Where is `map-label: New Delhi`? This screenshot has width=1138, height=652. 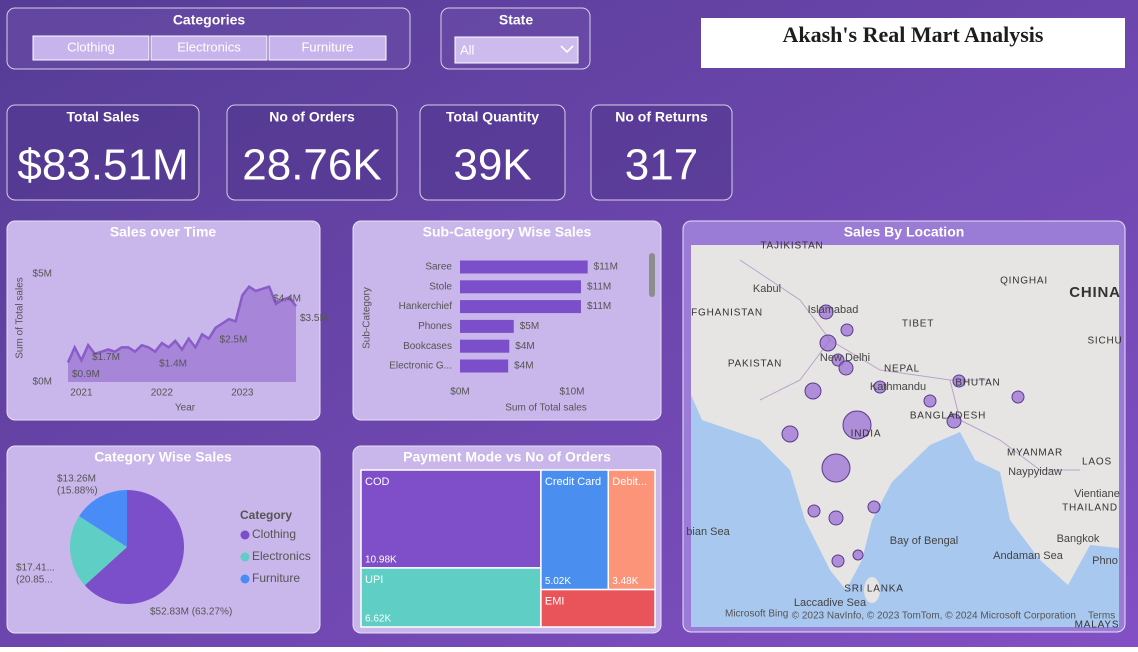 map-label: New Delhi is located at coordinates (845, 358).